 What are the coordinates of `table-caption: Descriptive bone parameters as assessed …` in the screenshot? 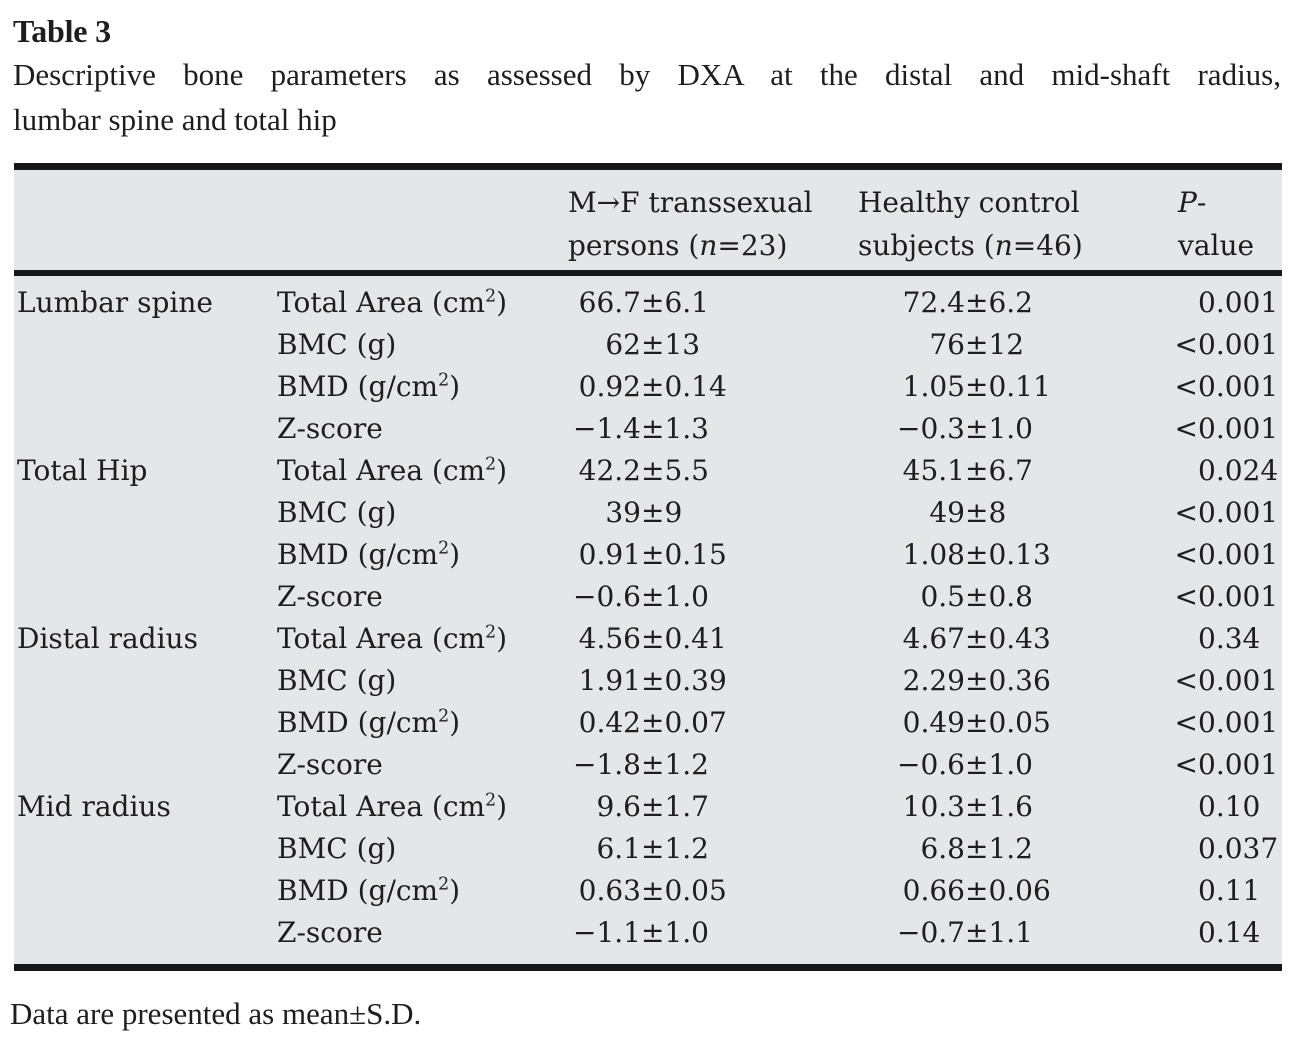 It's located at (647, 97).